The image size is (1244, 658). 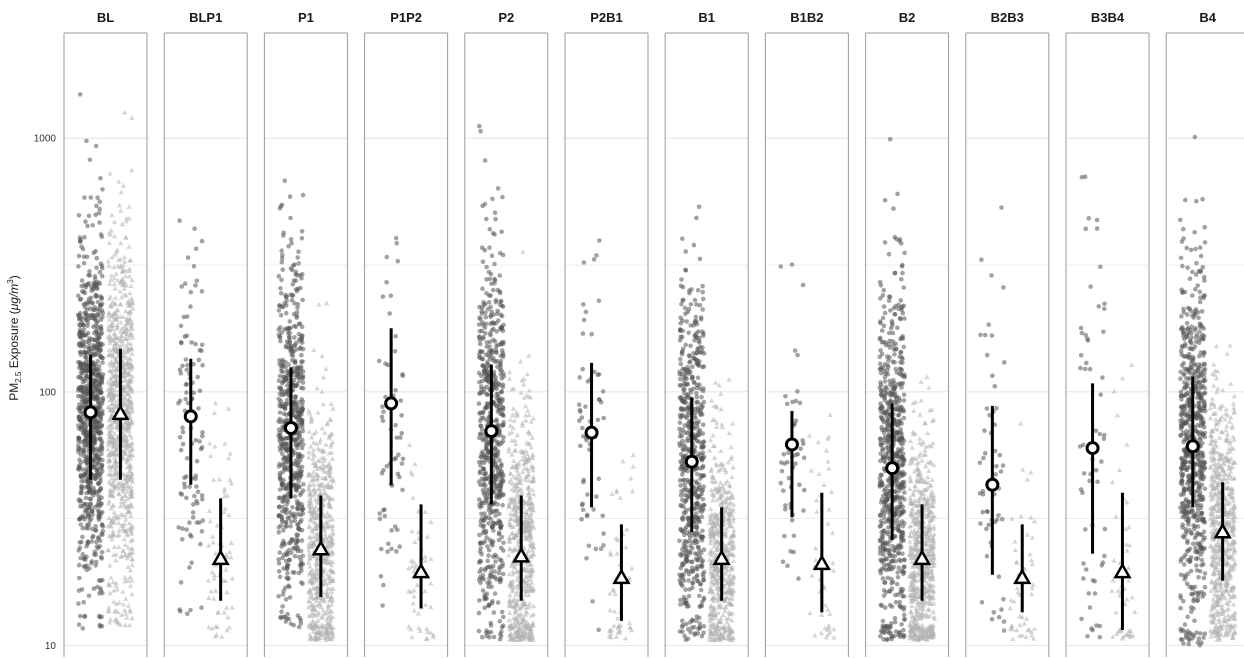 I want to click on point-cloud-triangles, so click(x=120, y=368).